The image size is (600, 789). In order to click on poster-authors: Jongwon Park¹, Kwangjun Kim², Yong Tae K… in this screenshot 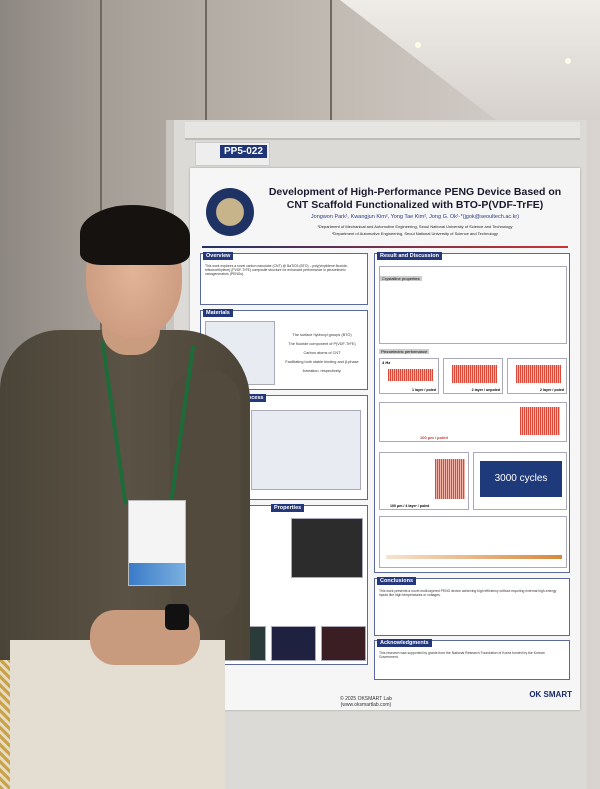, I will do `click(415, 217)`.